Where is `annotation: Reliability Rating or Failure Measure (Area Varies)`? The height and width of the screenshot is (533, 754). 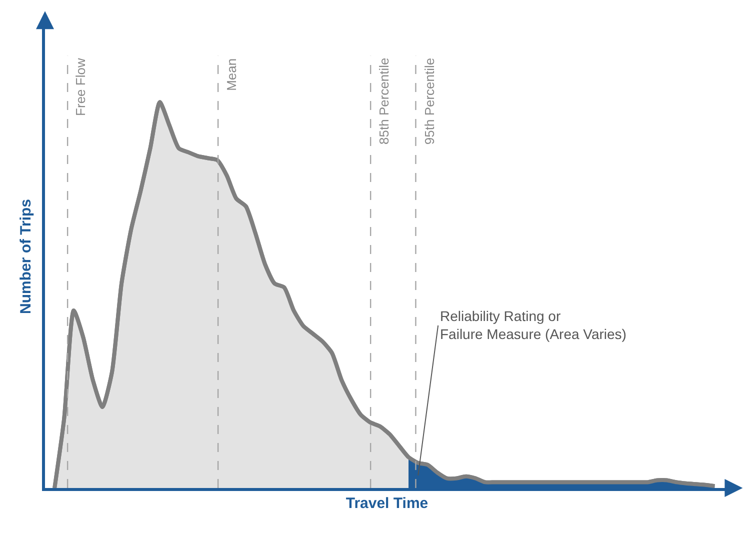 annotation: Reliability Rating or Failure Measure (Area Varies) is located at coordinates (533, 325).